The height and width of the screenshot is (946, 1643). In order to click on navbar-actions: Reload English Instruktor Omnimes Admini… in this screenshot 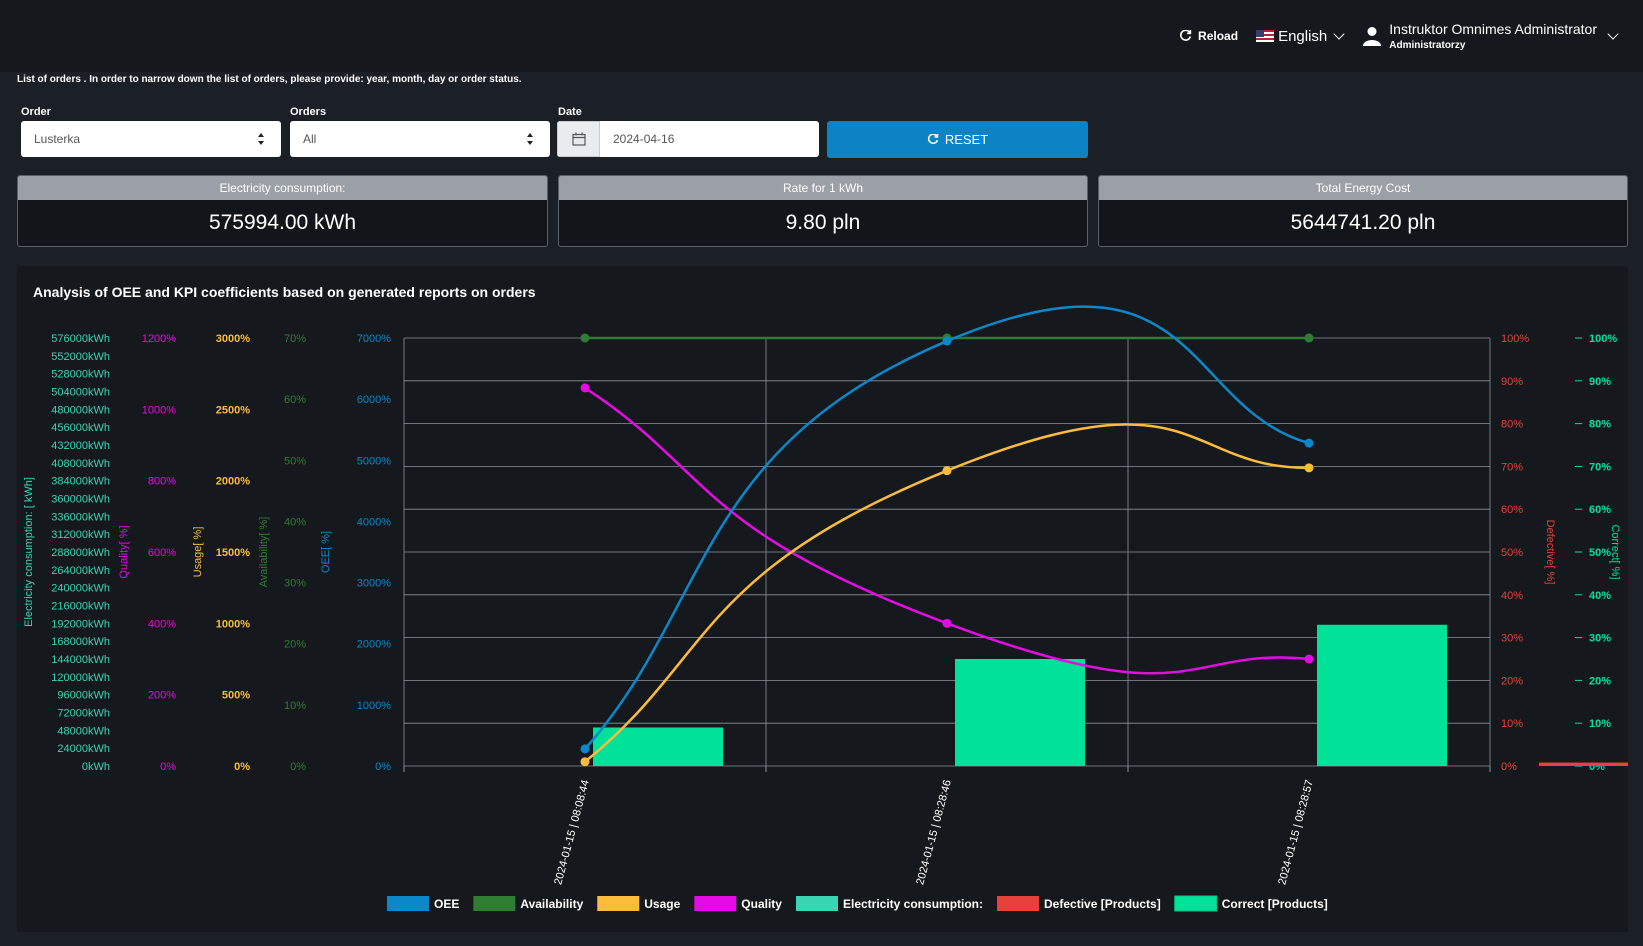, I will do `click(1411, 36)`.